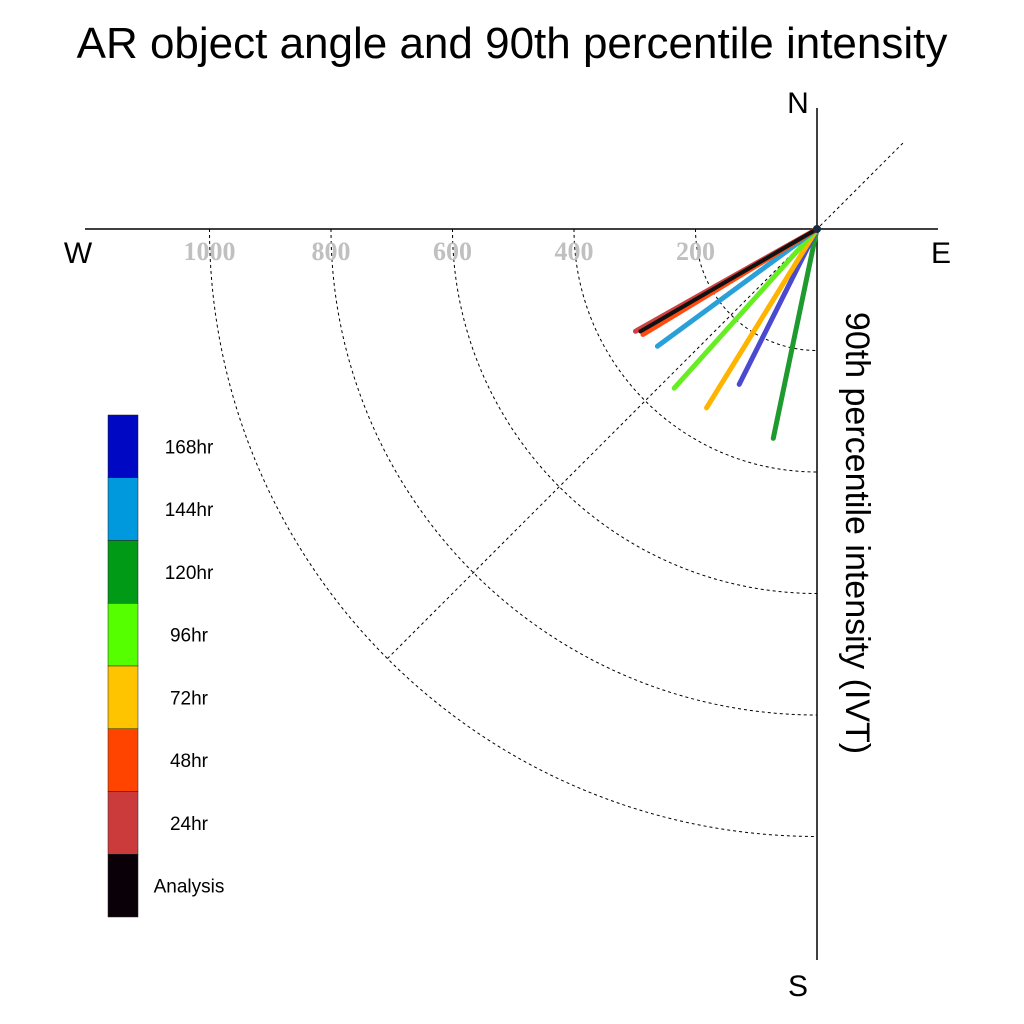  I want to click on legend-swatch-48hr, so click(123, 760).